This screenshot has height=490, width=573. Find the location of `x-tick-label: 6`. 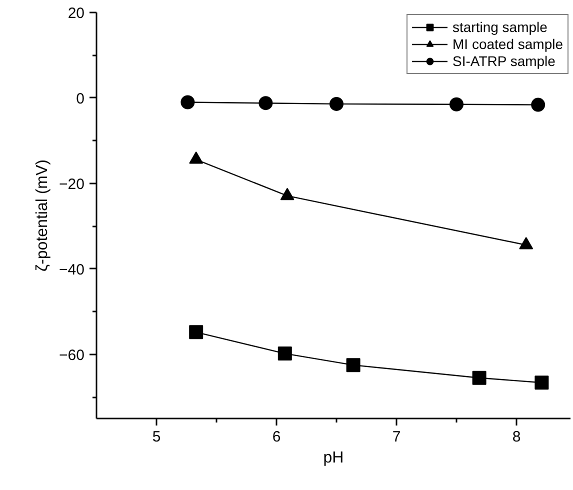

x-tick-label: 6 is located at coordinates (276, 437).